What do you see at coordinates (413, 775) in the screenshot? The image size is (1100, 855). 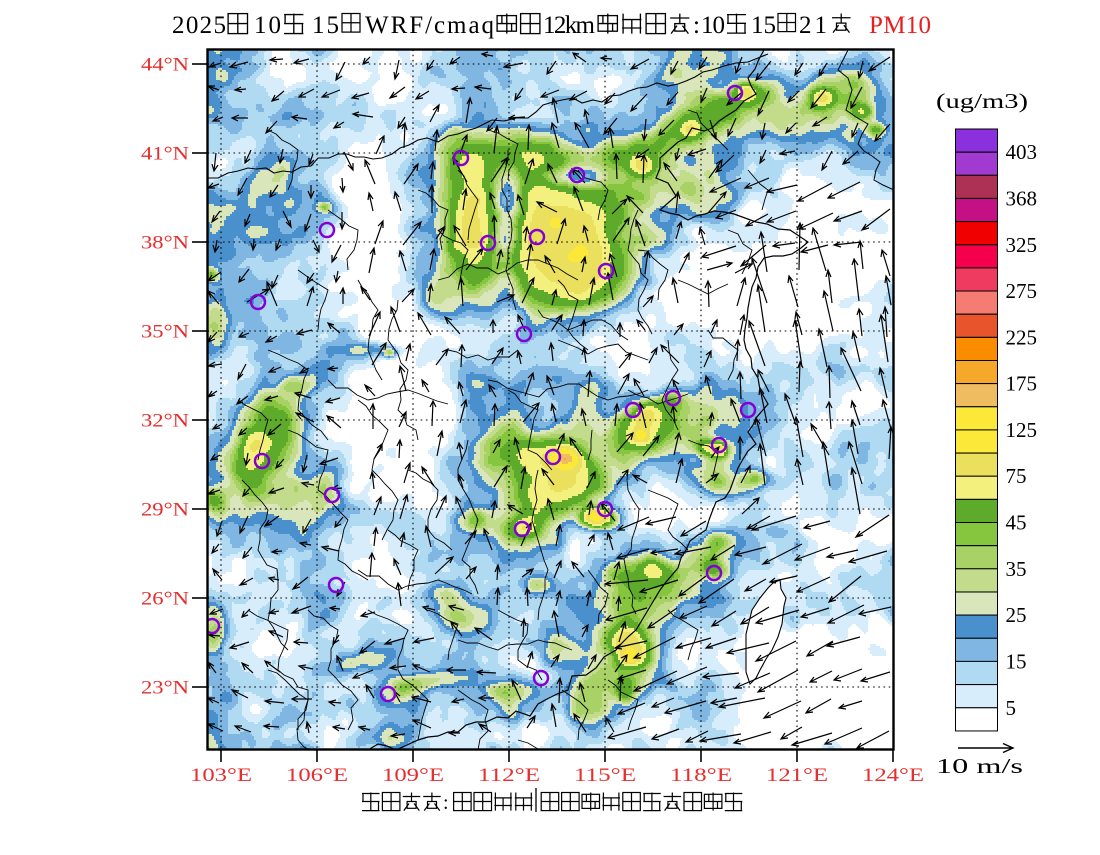 I see `svg-text: 109°E` at bounding box center [413, 775].